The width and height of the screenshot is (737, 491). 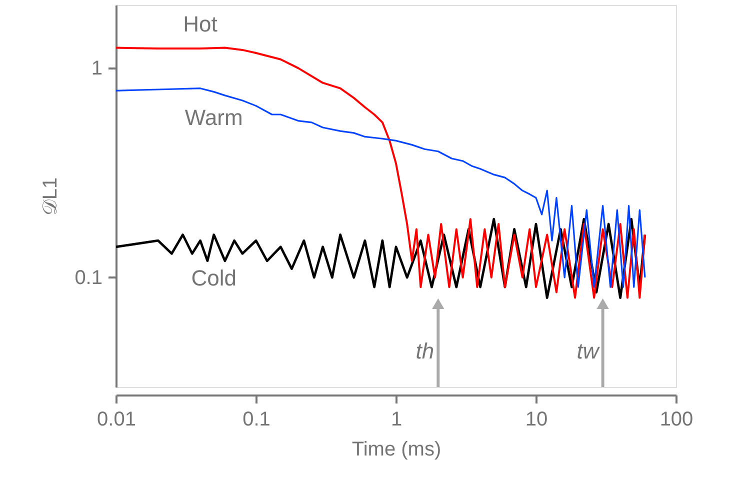 What do you see at coordinates (213, 117) in the screenshot?
I see `series-label: Warm` at bounding box center [213, 117].